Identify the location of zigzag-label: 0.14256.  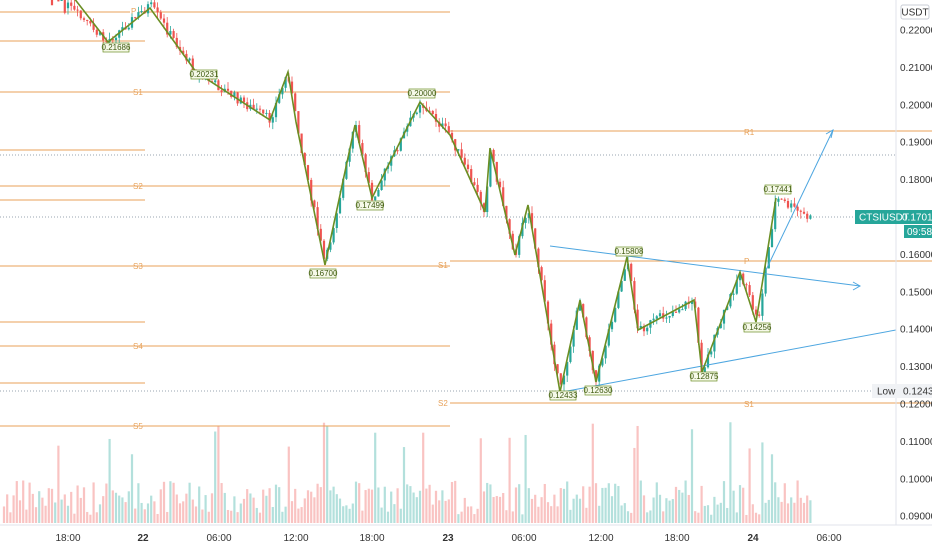
(757, 327).